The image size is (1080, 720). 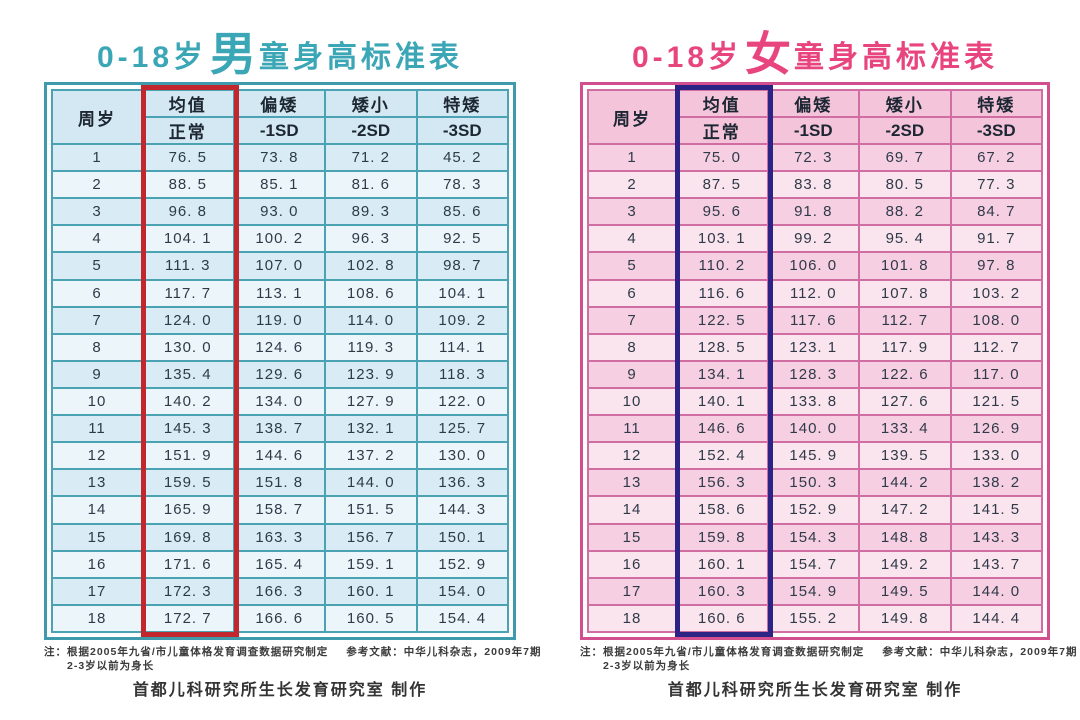 I want to click on minus-1sd-cell: 128. 3, so click(x=813, y=374).